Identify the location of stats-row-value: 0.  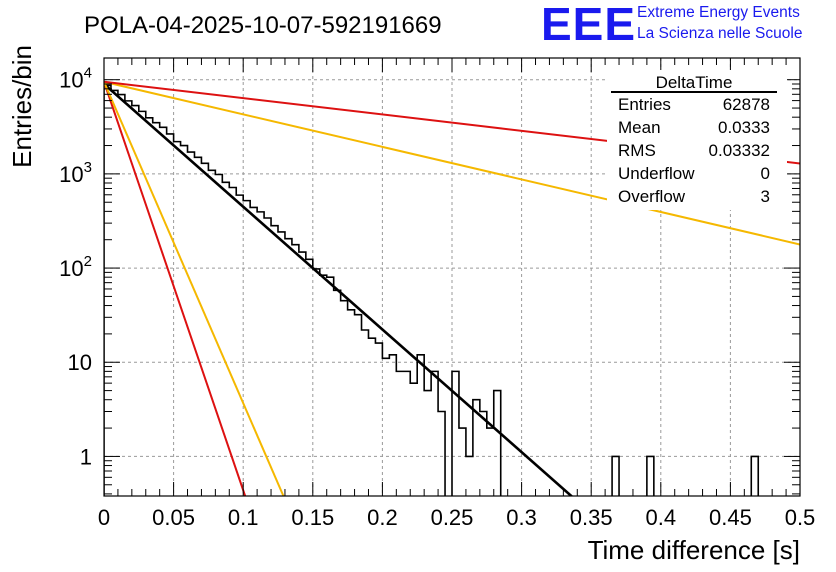
(765, 173).